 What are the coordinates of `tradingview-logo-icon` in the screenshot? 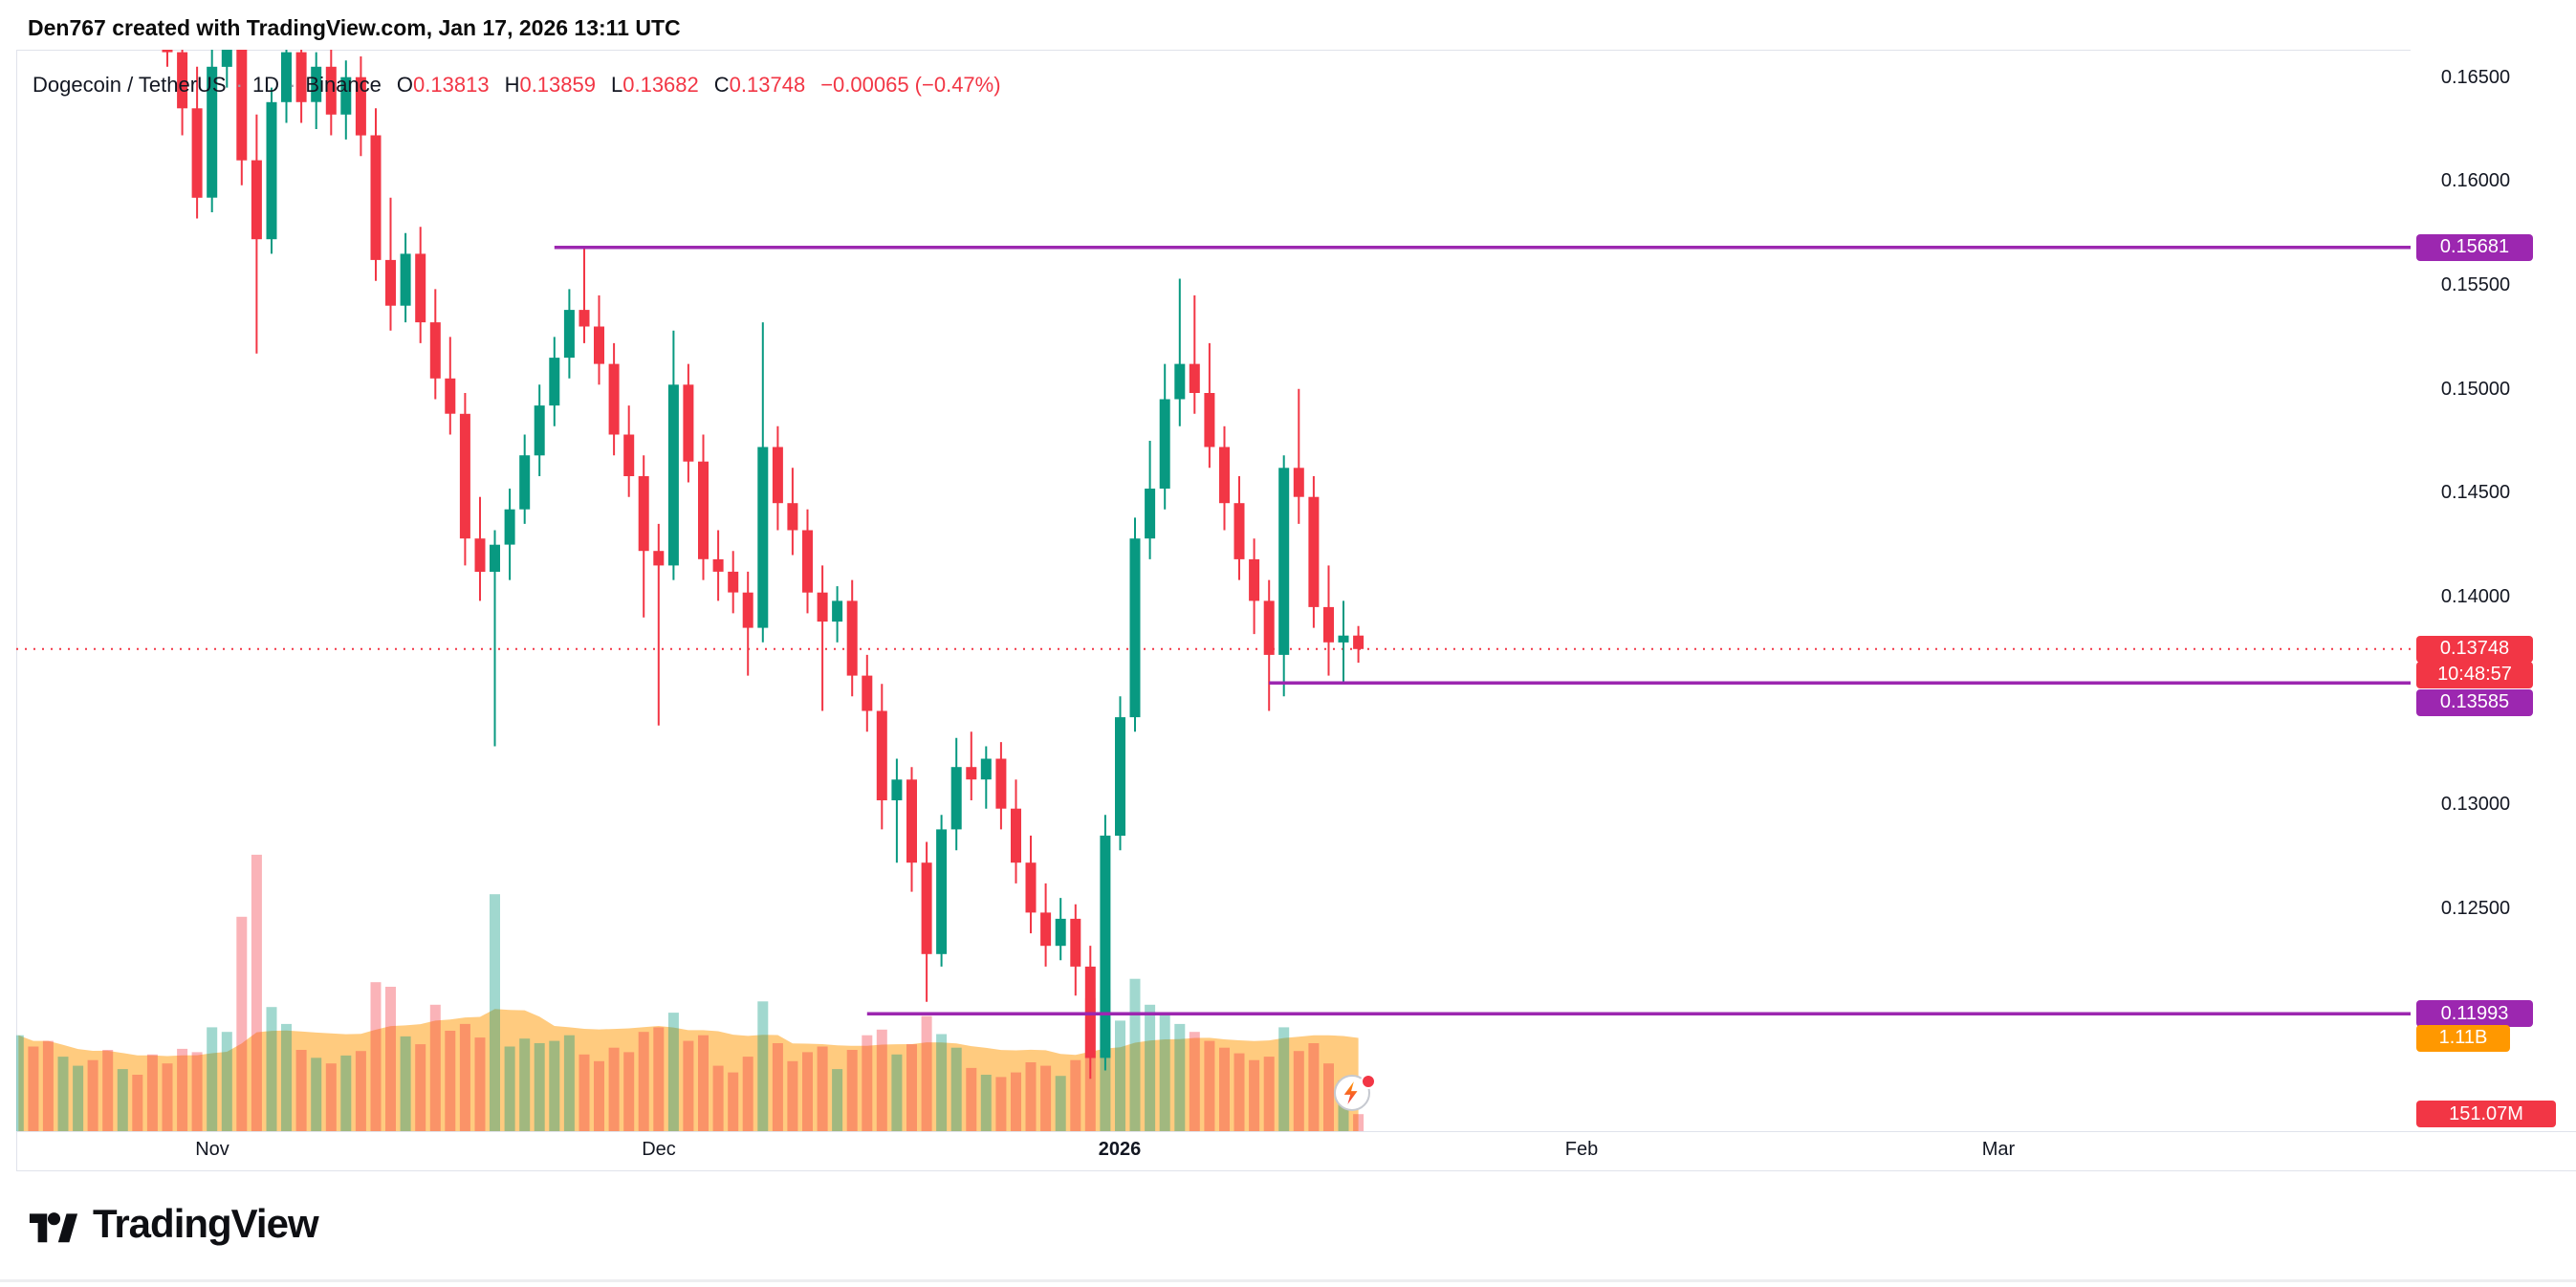 It's located at (53, 1227).